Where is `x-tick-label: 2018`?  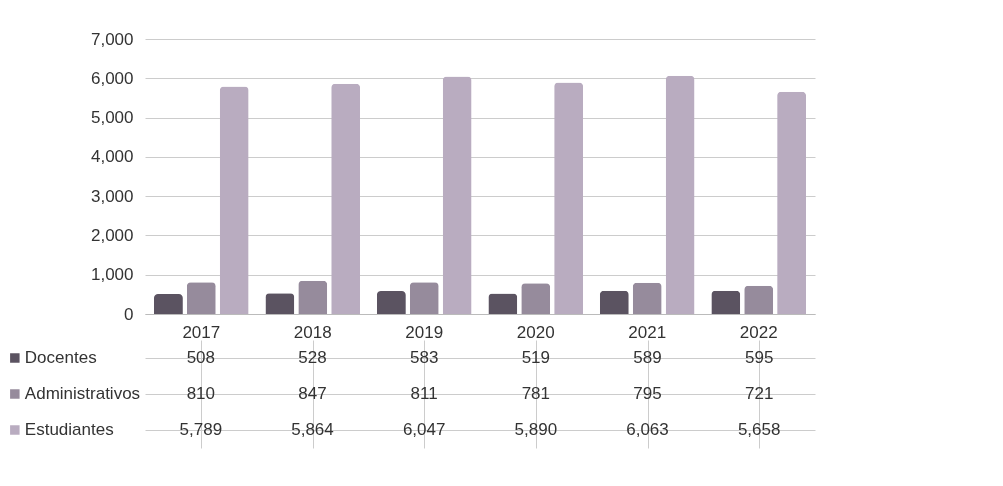
x-tick-label: 2018 is located at coordinates (312, 332).